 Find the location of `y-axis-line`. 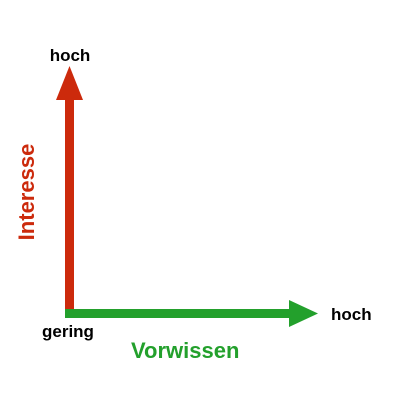

y-axis-line is located at coordinates (69, 204).